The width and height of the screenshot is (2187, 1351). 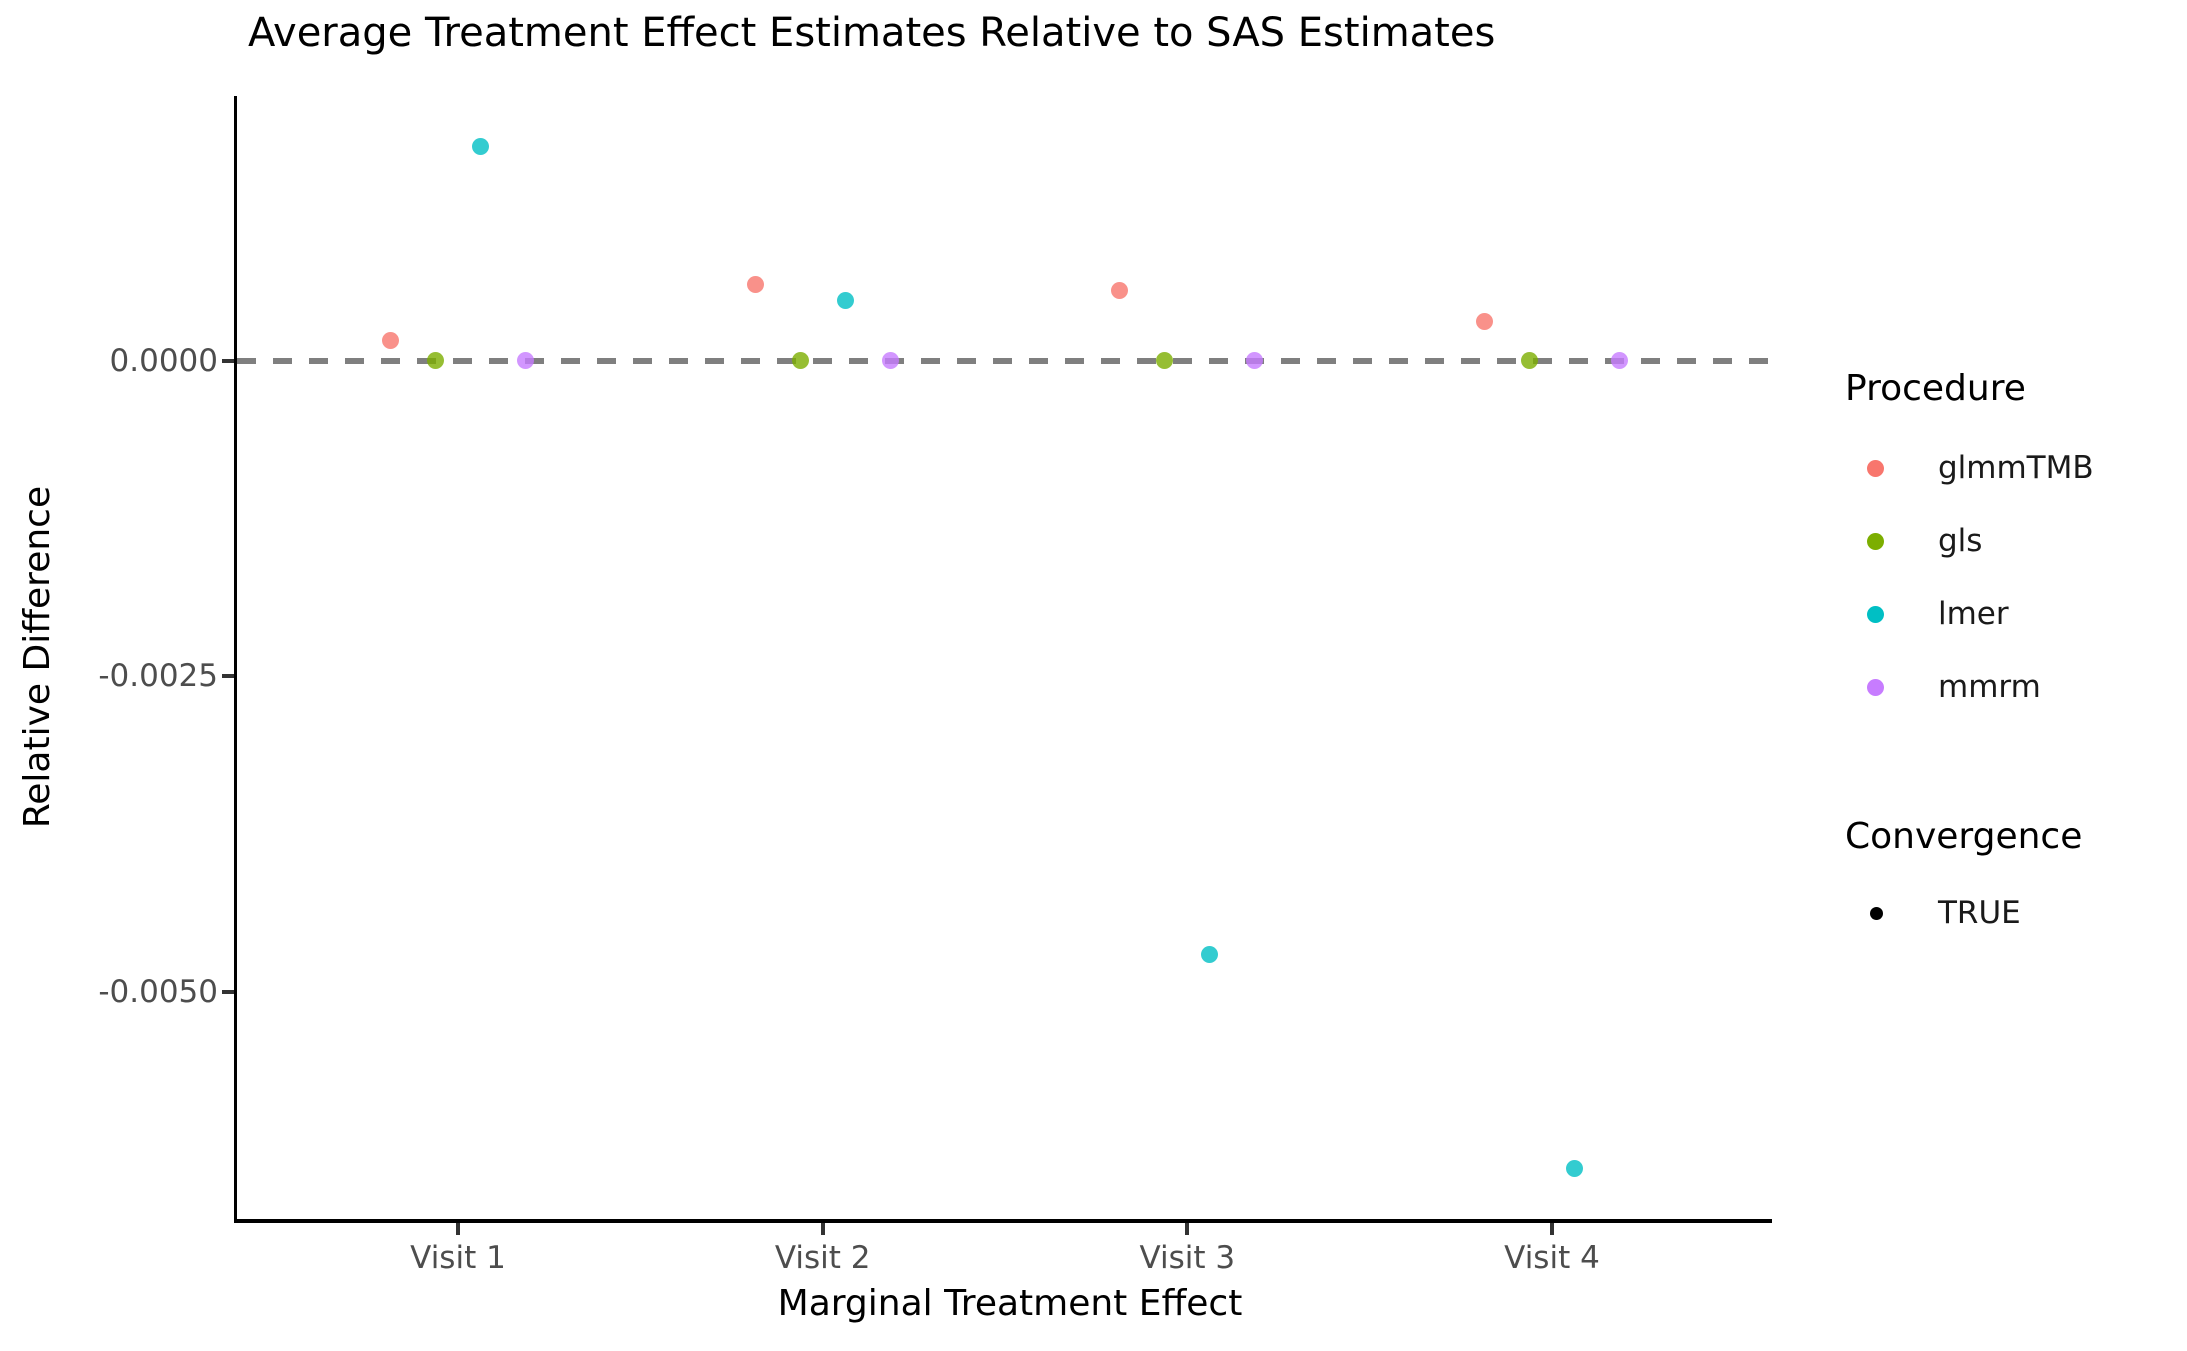 What do you see at coordinates (37, 657) in the screenshot?
I see `y-axis-title: Relative Difference` at bounding box center [37, 657].